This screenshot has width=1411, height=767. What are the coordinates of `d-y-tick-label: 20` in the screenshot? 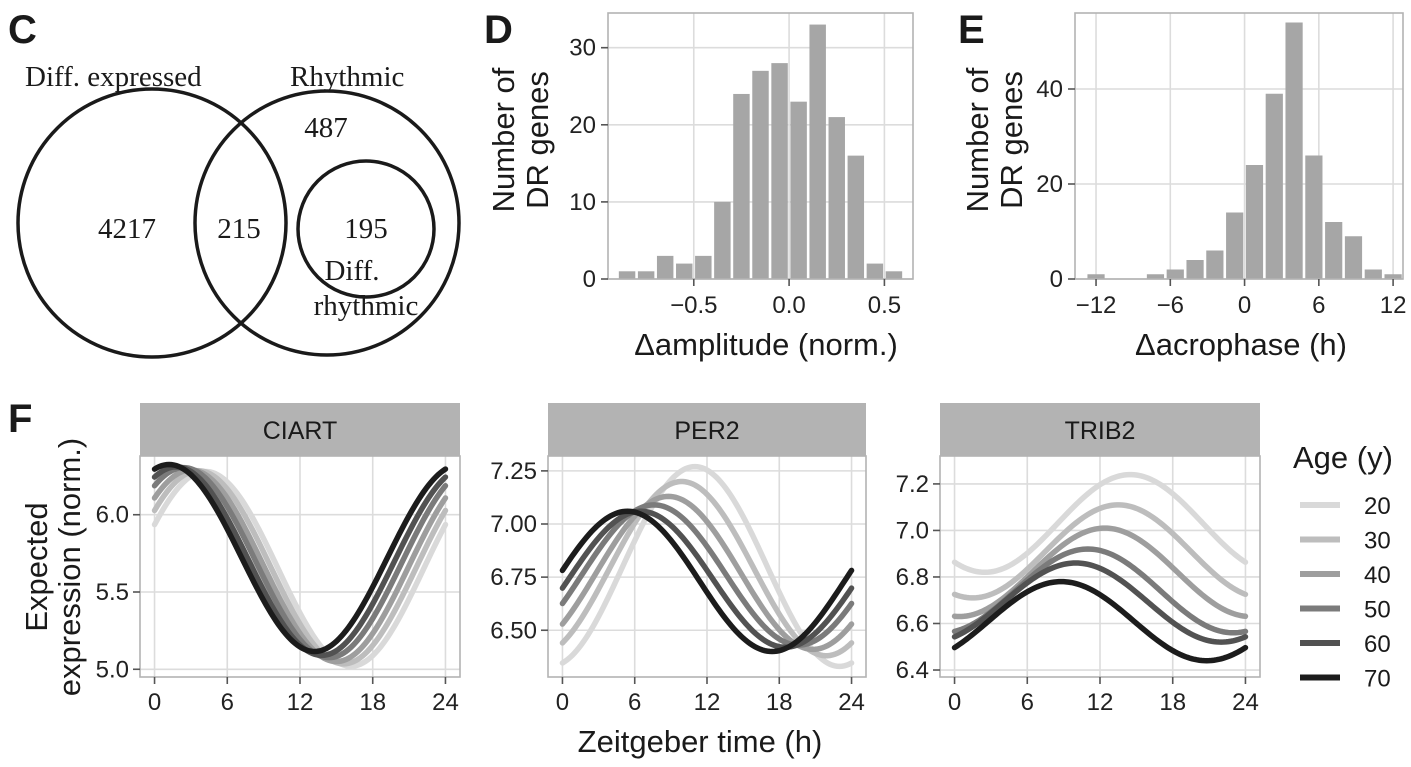 It's located at (582, 125).